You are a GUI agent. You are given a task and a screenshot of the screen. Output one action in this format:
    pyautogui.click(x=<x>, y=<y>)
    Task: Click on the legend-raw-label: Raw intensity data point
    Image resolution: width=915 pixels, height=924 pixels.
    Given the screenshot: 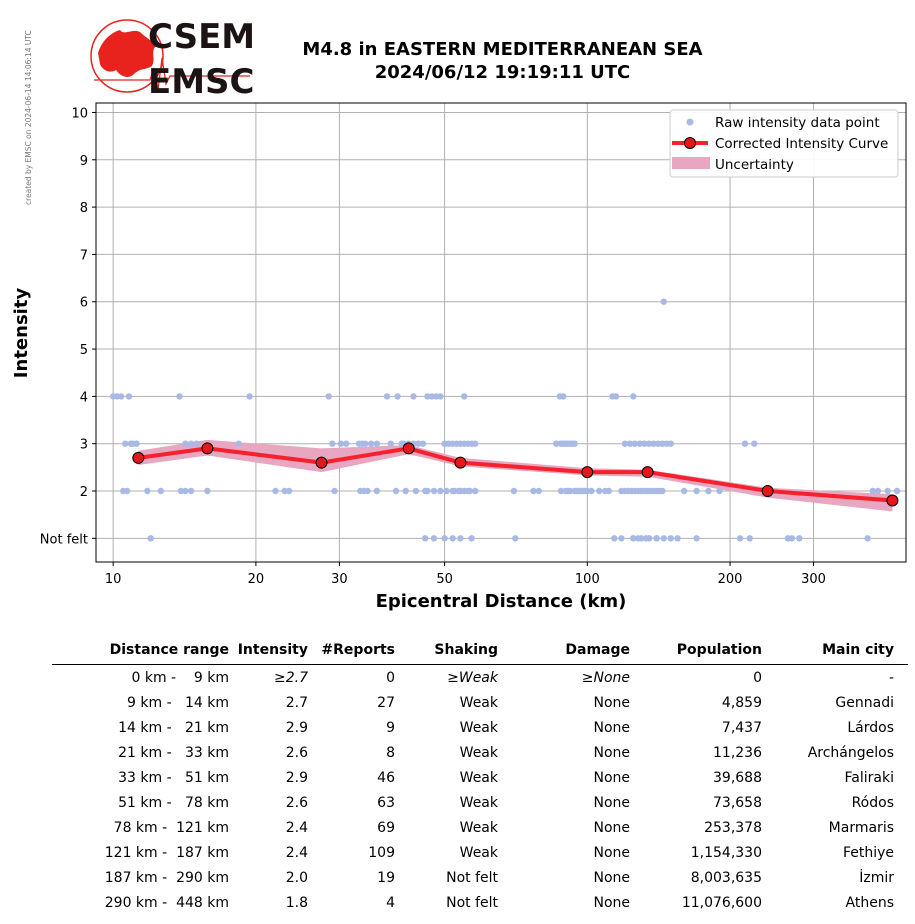 What is the action you would take?
    pyautogui.click(x=797, y=123)
    